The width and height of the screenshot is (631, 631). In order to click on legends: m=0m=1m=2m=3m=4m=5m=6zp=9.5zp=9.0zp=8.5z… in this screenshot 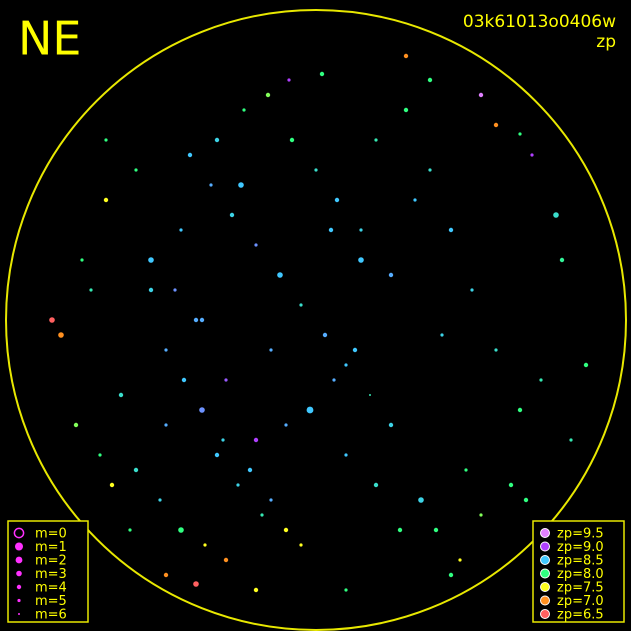, I will do `click(308, 575)`.